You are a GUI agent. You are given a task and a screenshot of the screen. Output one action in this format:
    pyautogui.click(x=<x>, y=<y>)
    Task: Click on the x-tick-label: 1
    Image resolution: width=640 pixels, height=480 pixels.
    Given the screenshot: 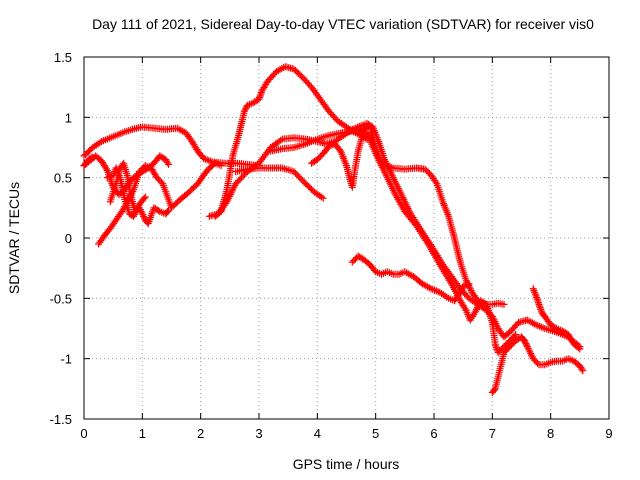 What is the action you would take?
    pyautogui.click(x=142, y=433)
    